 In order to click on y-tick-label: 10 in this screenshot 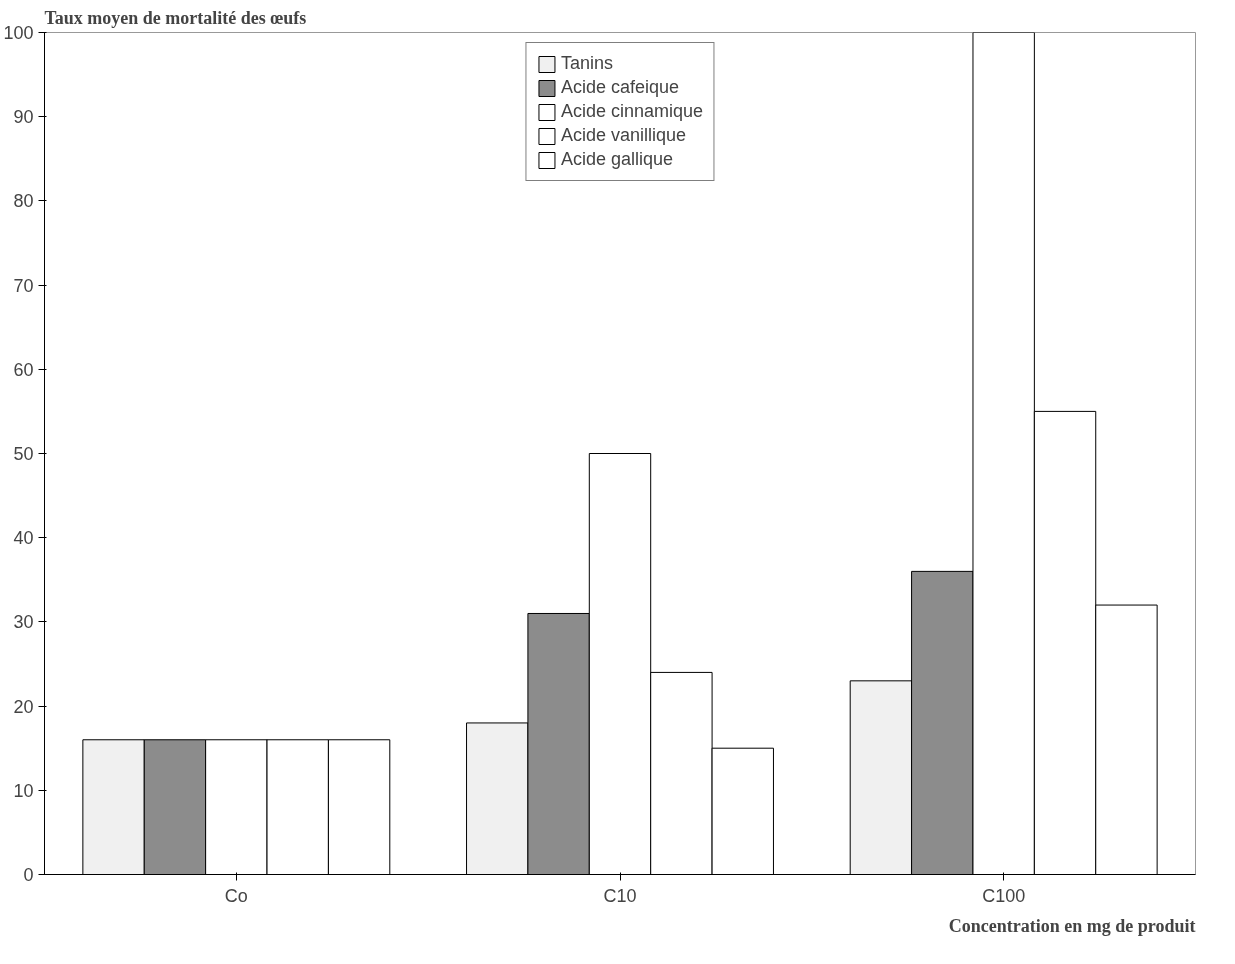, I will do `click(23, 790)`.